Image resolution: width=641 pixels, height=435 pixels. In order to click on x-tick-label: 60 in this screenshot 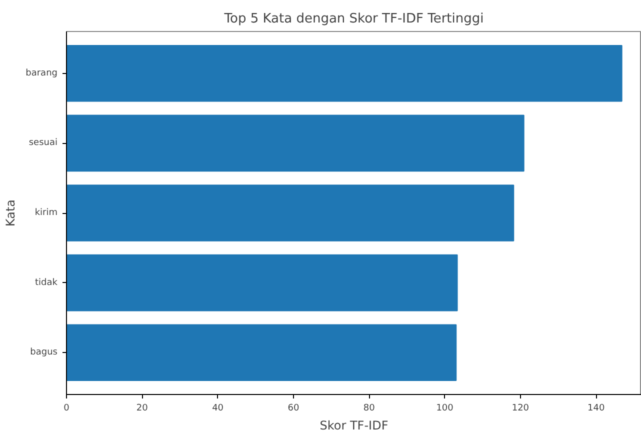, I will do `click(294, 409)`.